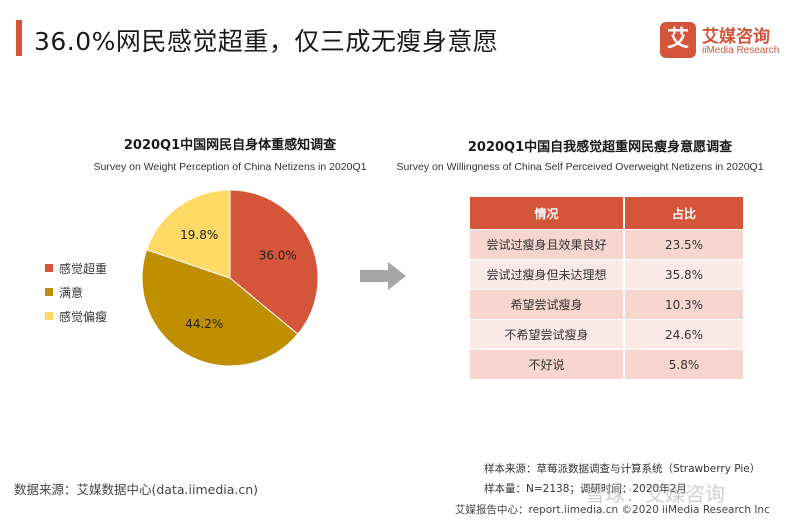 This screenshot has width=800, height=520. Describe the element at coordinates (204, 324) in the screenshot. I see `pie-data-label: 44.2%` at that location.